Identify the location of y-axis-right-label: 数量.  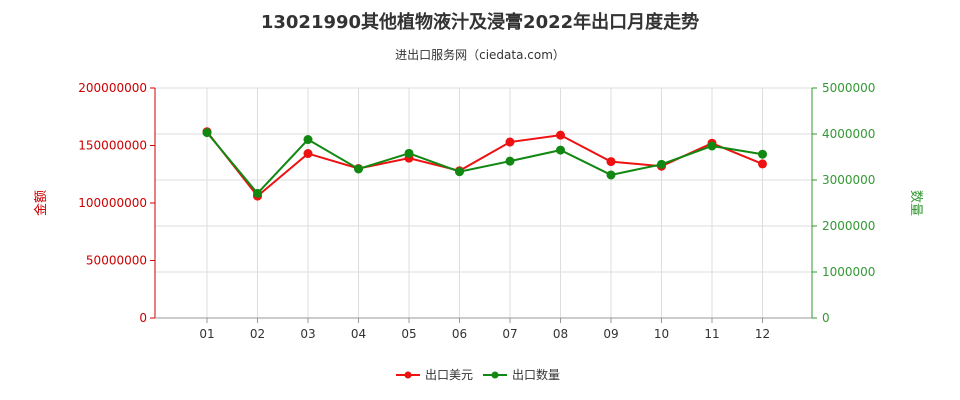
(915, 203).